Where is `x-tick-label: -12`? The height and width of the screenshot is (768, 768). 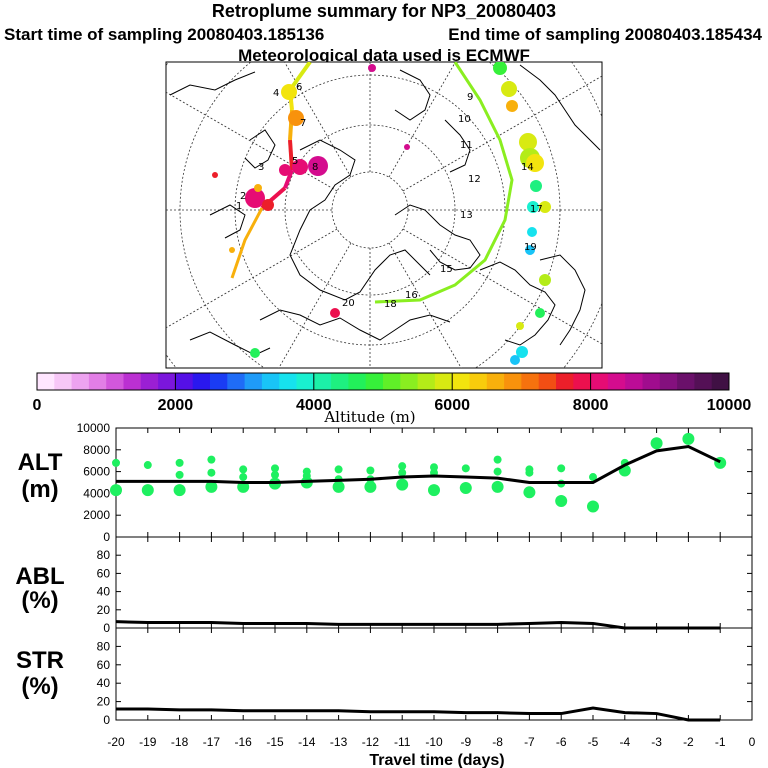
x-tick-label: -12 is located at coordinates (371, 742).